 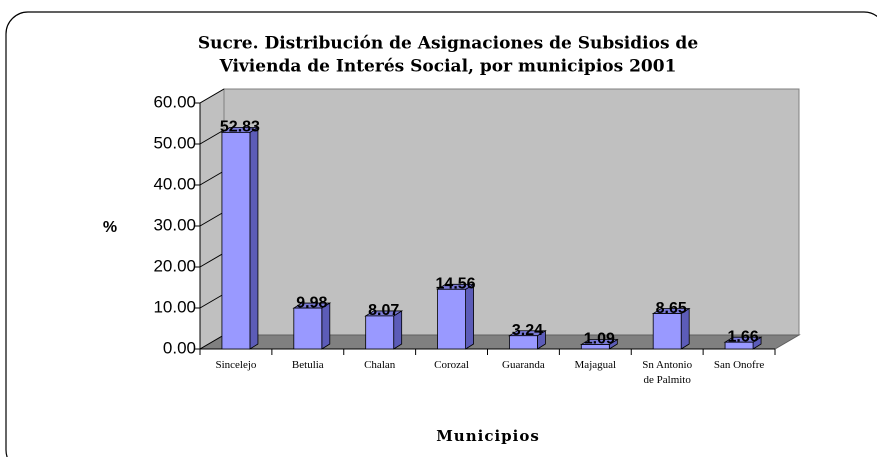 What do you see at coordinates (110, 227) in the screenshot?
I see `y-axis-label: %` at bounding box center [110, 227].